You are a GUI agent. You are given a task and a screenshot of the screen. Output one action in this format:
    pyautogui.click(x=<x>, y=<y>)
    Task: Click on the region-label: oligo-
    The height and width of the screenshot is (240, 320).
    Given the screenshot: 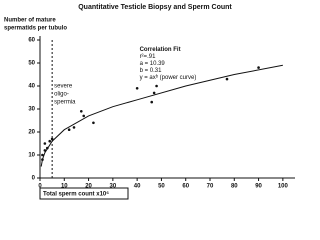 What is the action you would take?
    pyautogui.click(x=61, y=95)
    